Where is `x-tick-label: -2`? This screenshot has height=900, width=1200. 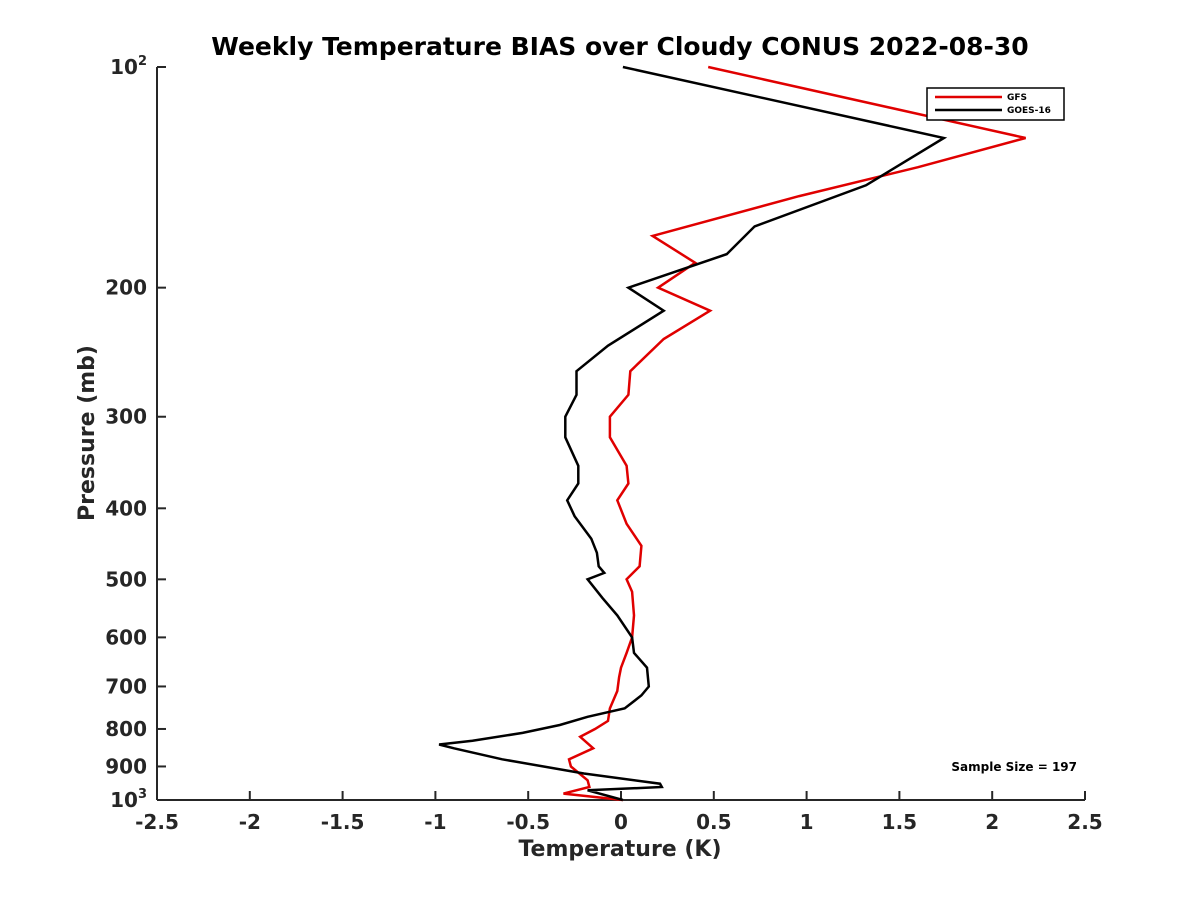 x-tick-label: -2 is located at coordinates (250, 822).